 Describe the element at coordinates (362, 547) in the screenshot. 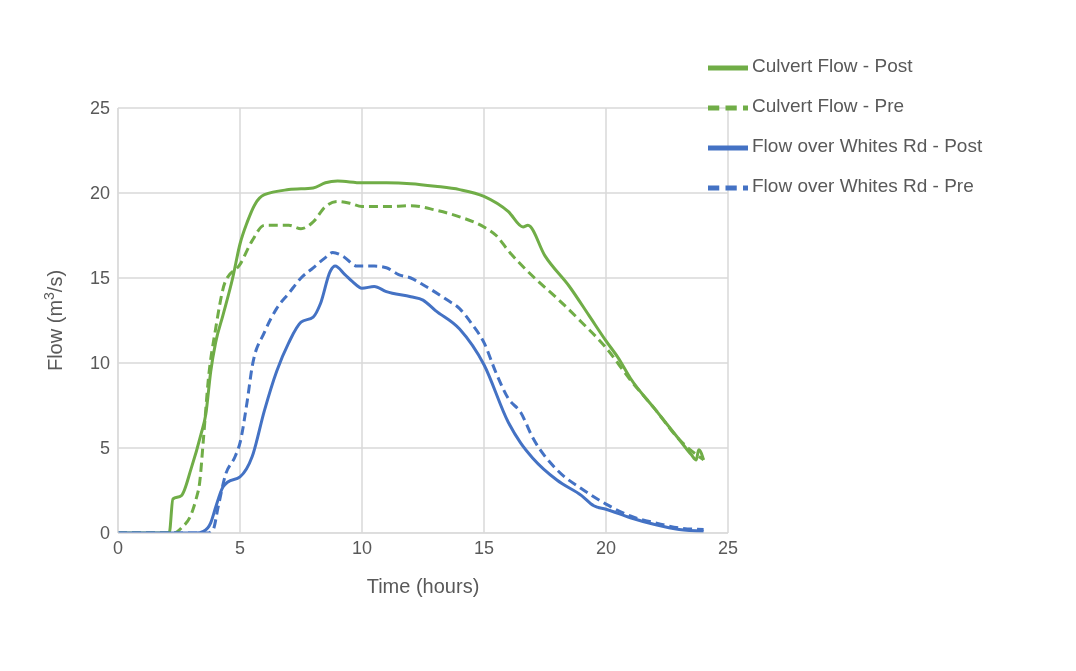

I see `x-tick-label: 10` at that location.